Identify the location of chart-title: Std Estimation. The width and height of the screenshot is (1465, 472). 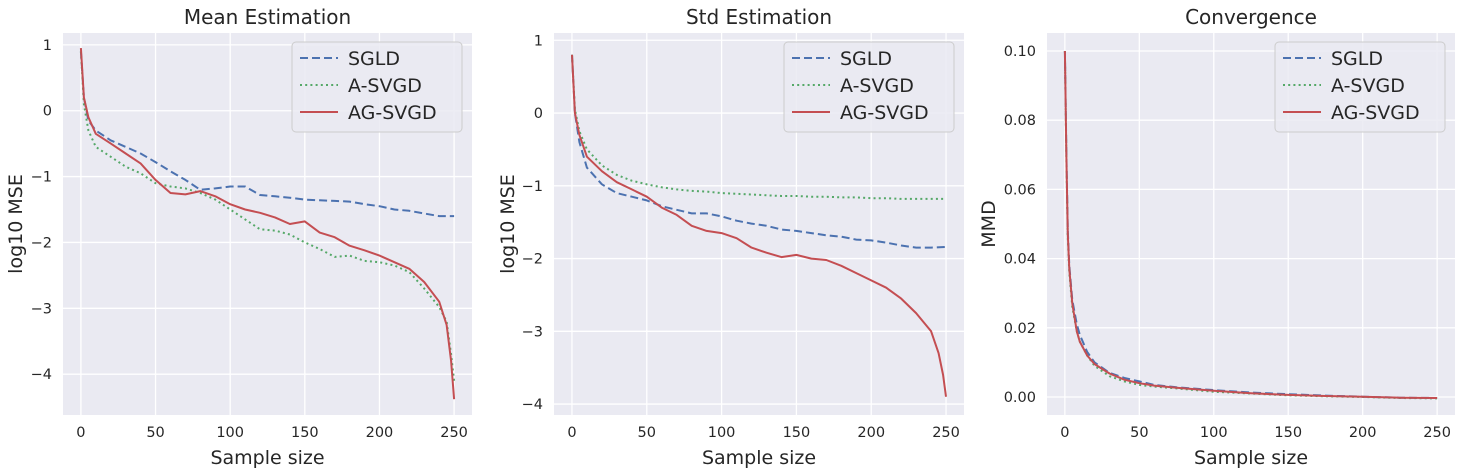
(759, 17).